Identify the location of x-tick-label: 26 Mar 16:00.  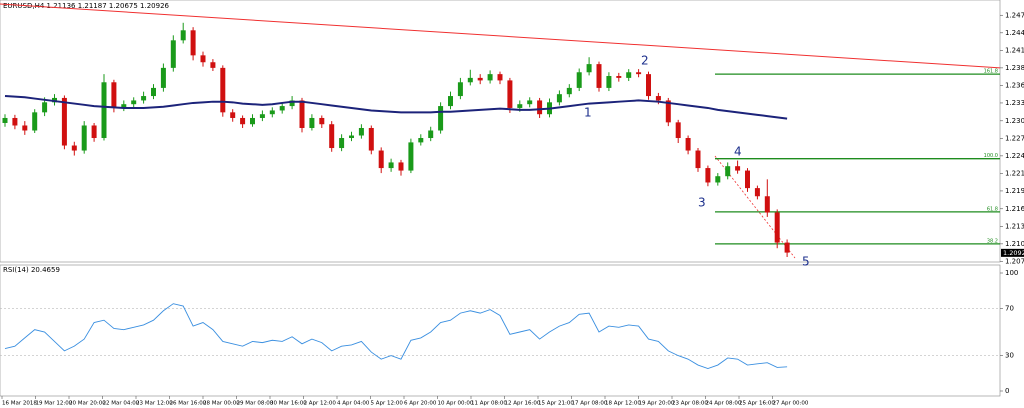
(188, 404).